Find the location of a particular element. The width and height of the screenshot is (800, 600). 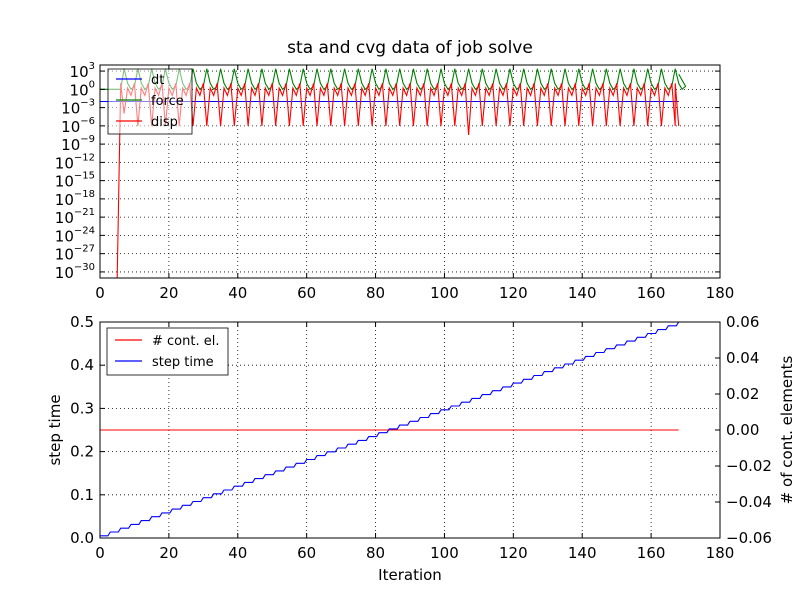

top-legend-label: dt is located at coordinates (157, 80).